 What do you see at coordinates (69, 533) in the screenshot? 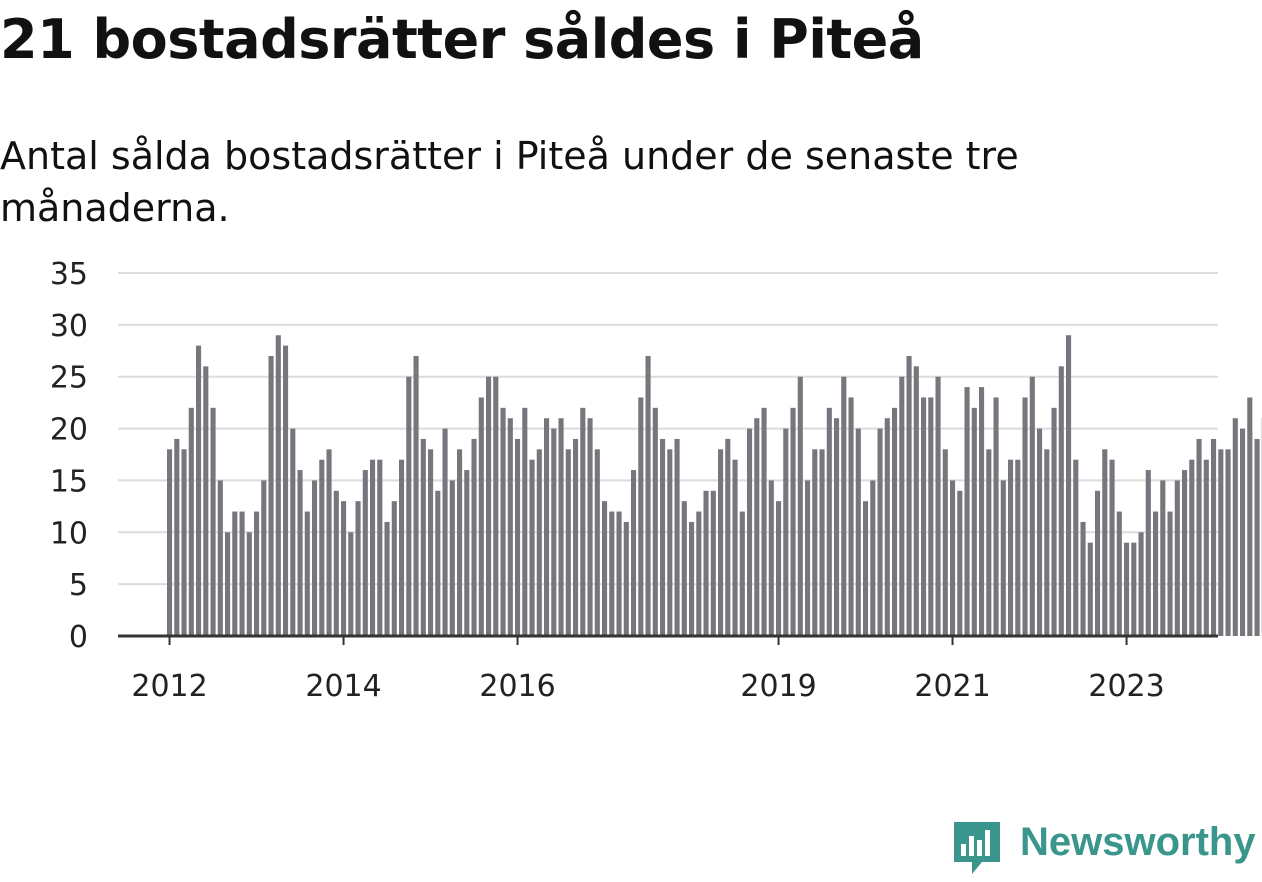
I see `y-tick-label: 10` at bounding box center [69, 533].